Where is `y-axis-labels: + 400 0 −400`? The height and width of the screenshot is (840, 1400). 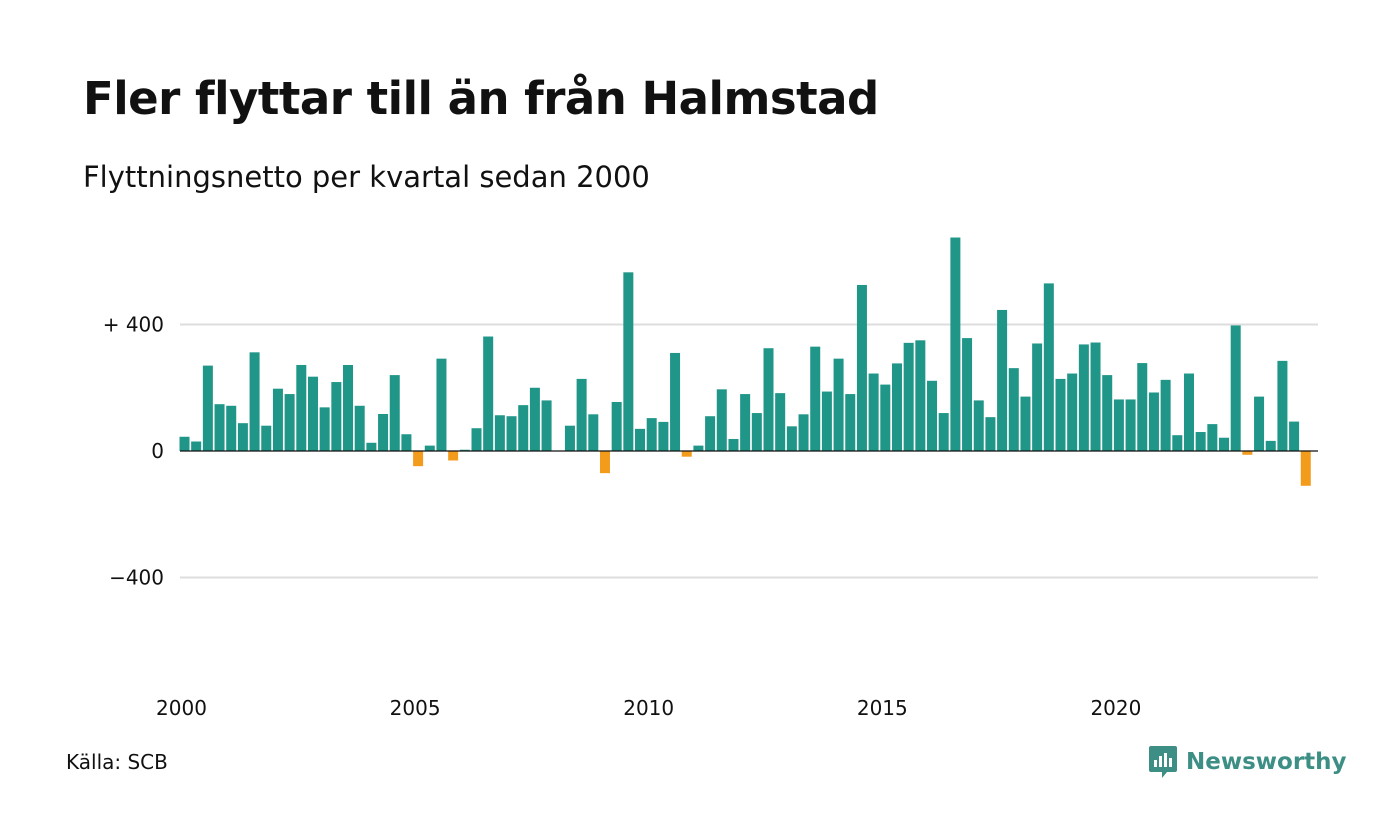 y-axis-labels: + 400 0 −400 is located at coordinates (133, 451).